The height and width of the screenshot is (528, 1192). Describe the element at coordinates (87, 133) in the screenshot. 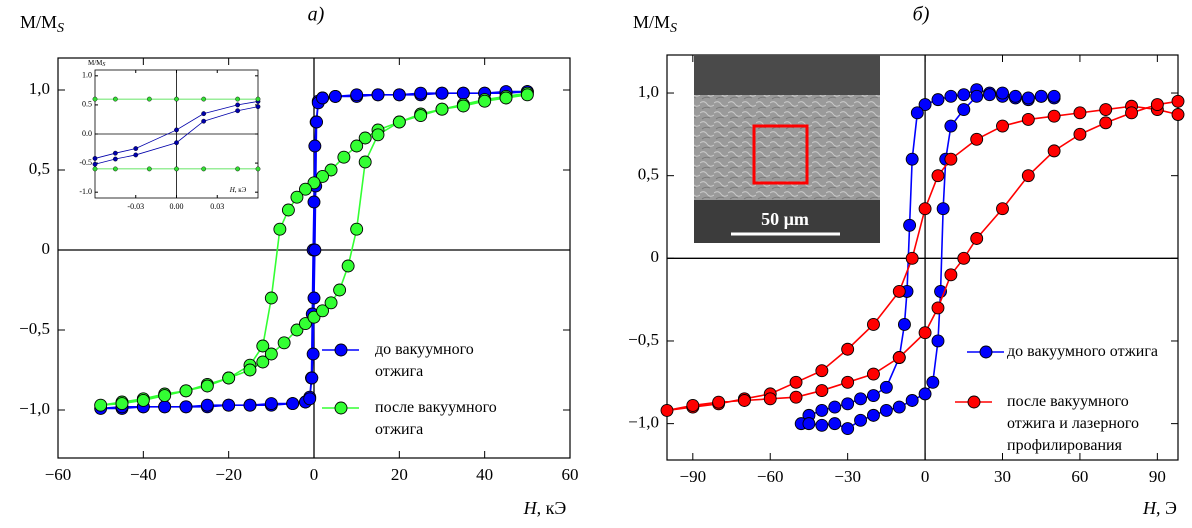

I see `y-tick-label: 0.0` at that location.